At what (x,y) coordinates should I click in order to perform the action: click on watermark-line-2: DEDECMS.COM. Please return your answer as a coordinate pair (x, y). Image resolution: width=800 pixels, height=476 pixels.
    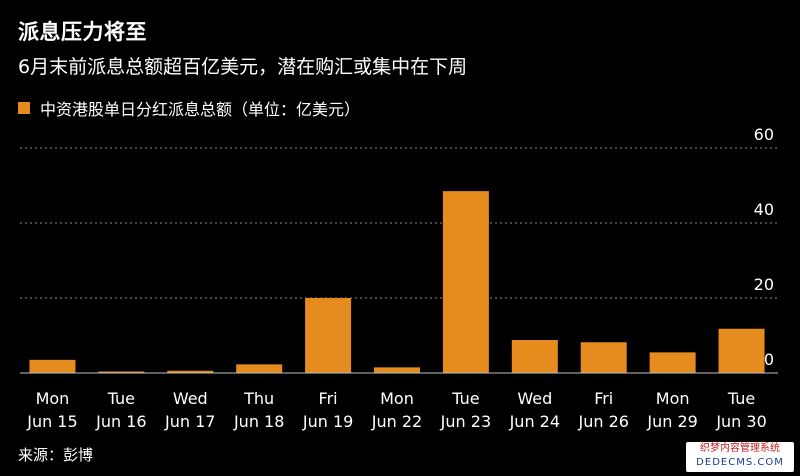
    Looking at the image, I should click on (740, 462).